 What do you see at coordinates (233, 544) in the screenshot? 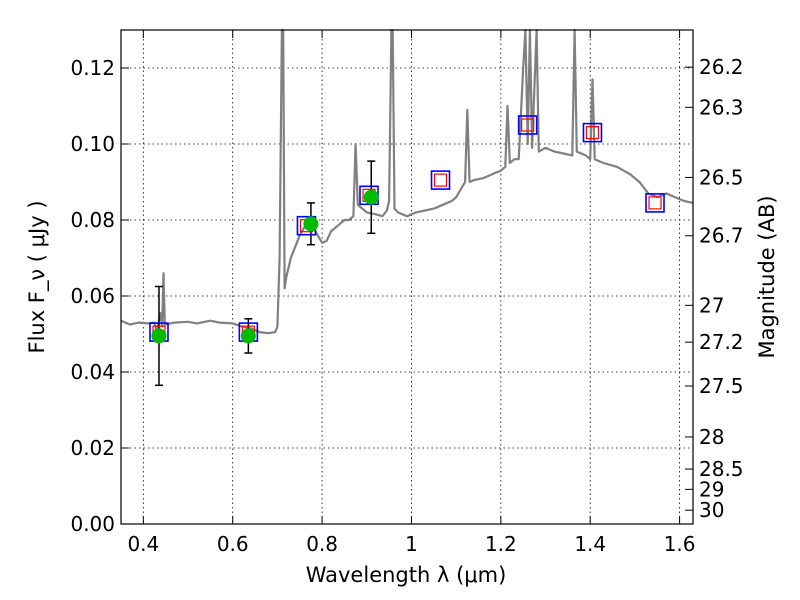
I see `x-tick-label: 0.6` at bounding box center [233, 544].